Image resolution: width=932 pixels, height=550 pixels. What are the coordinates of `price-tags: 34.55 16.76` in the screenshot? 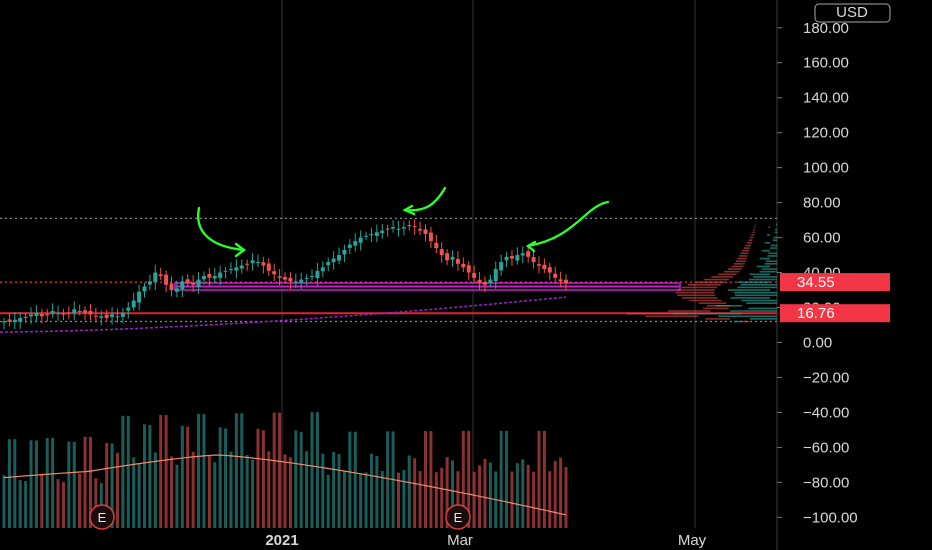 It's located at (835, 298).